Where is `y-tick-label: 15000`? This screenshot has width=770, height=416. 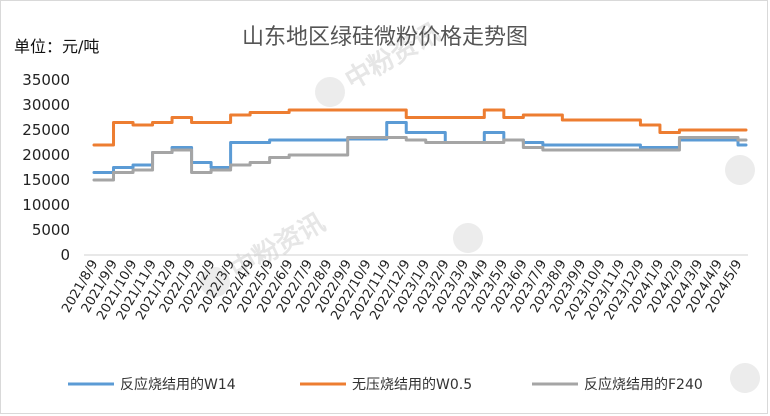 y-tick-label: 15000 is located at coordinates (46, 180).